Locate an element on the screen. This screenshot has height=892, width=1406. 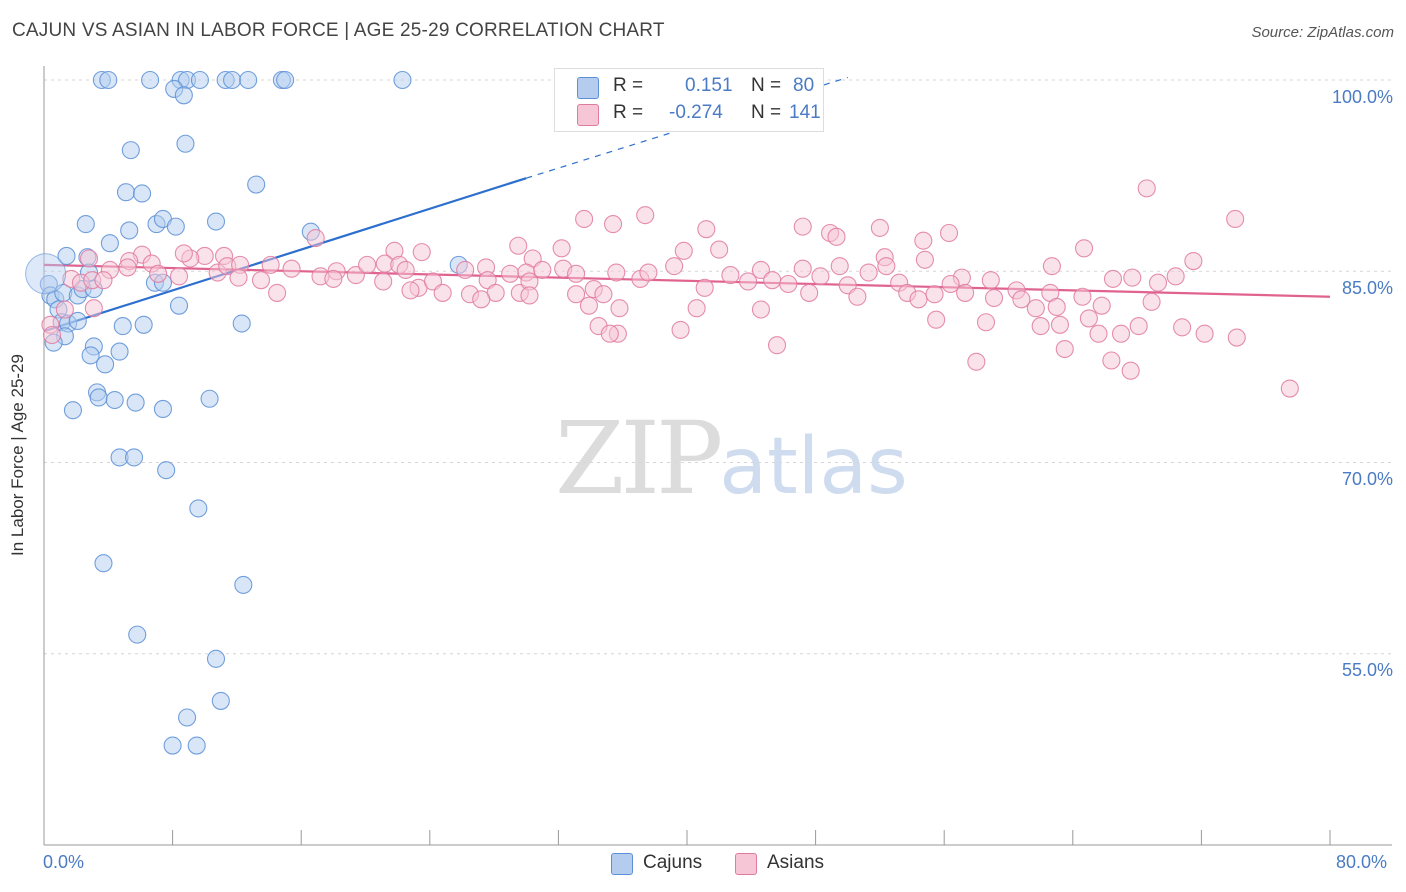
cajuns-n-label: N = is located at coordinates (766, 85).